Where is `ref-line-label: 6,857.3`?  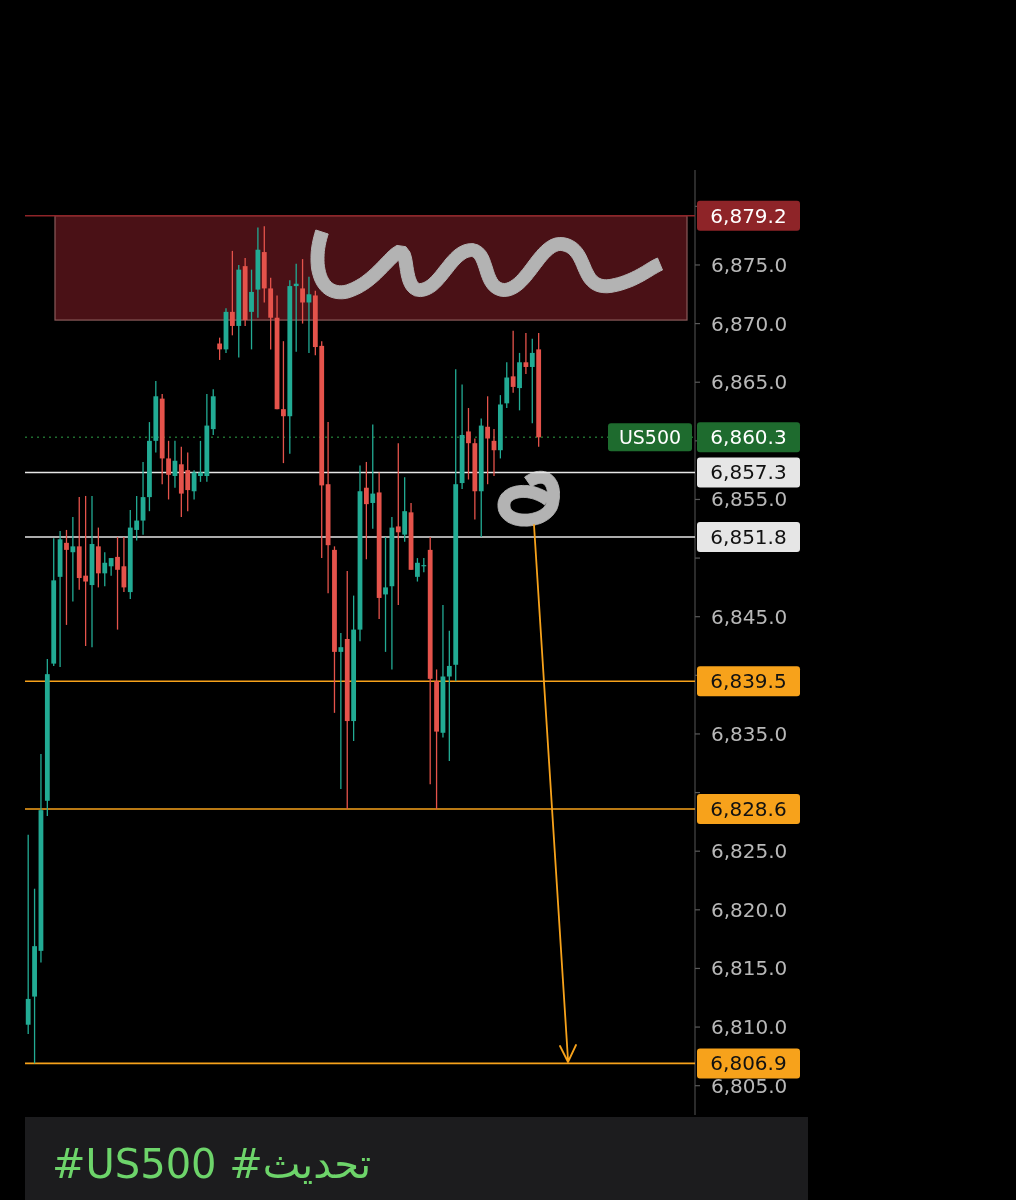
ref-line-label: 6,857.3 is located at coordinates (748, 472).